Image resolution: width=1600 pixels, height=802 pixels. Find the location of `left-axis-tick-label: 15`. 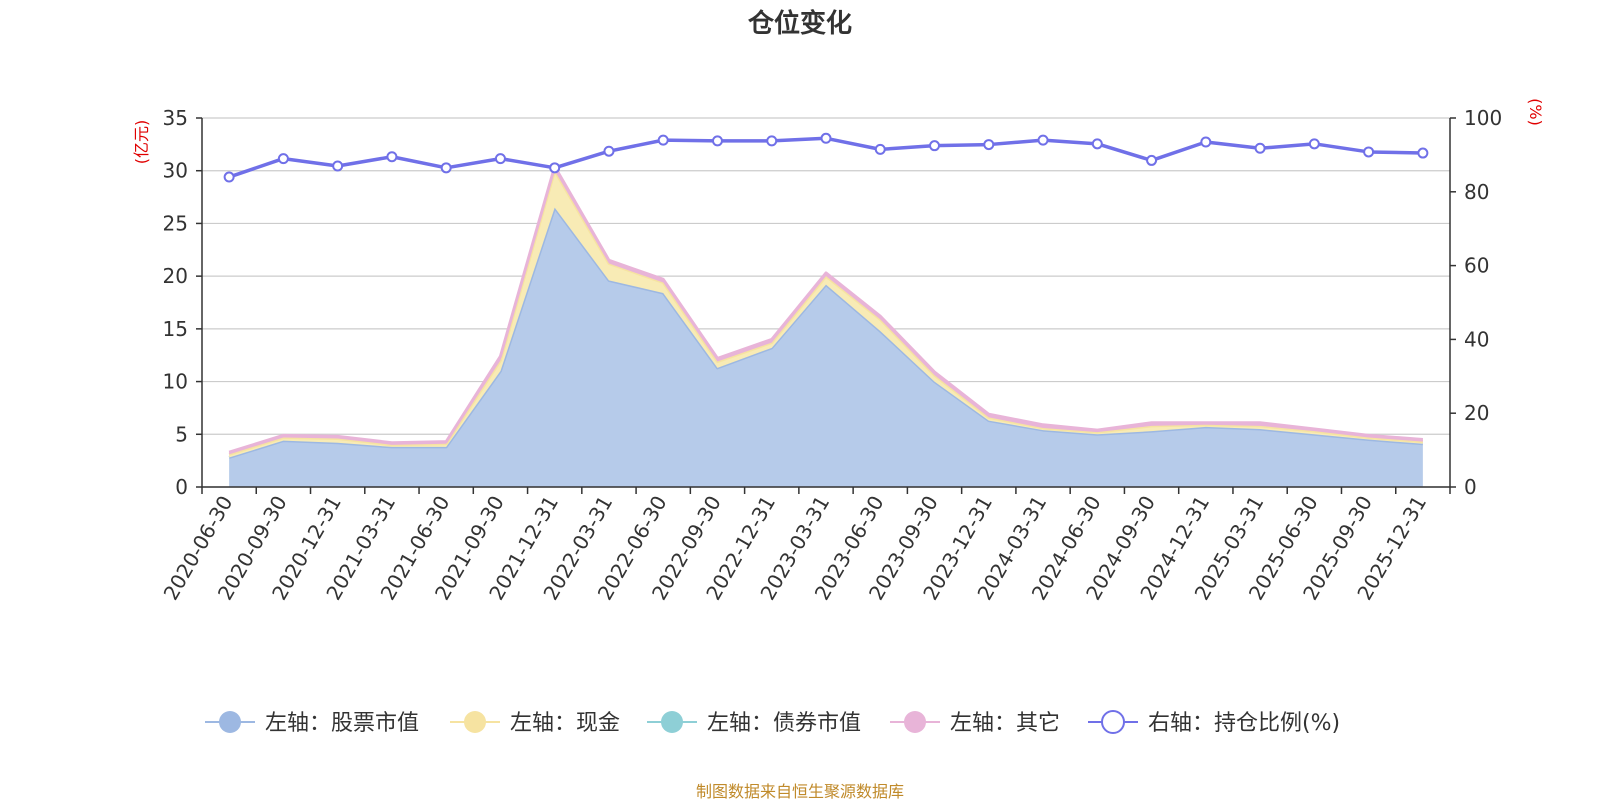

left-axis-tick-label: 15 is located at coordinates (175, 329).